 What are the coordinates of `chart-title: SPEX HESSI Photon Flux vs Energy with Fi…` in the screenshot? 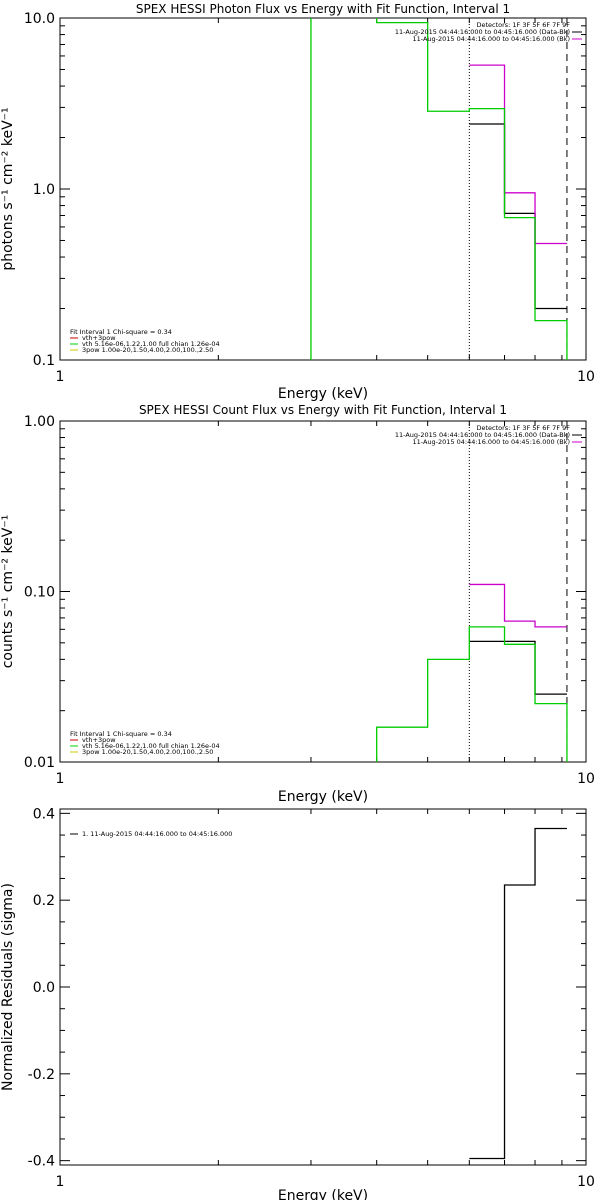 It's located at (323, 9).